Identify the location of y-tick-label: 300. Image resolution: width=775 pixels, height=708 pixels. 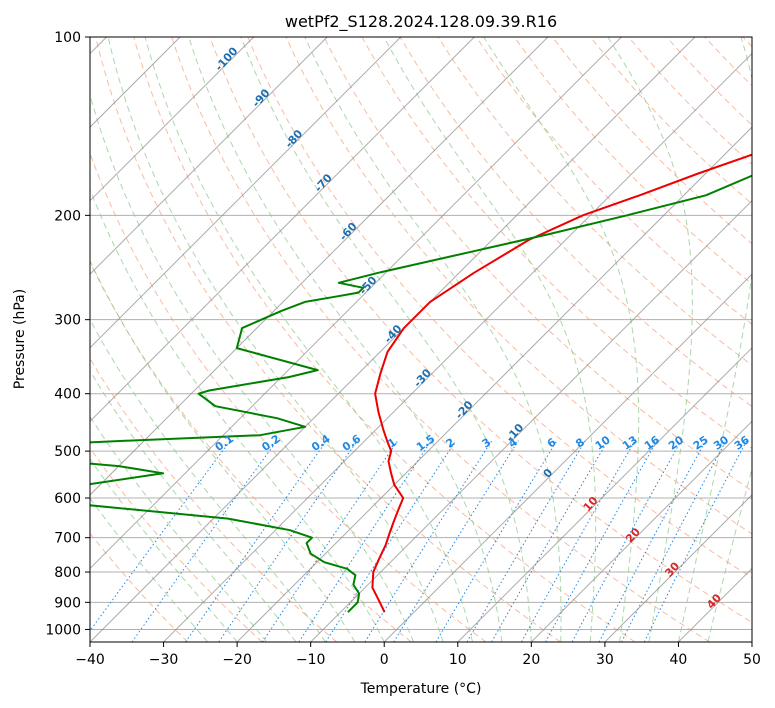
(67, 321).